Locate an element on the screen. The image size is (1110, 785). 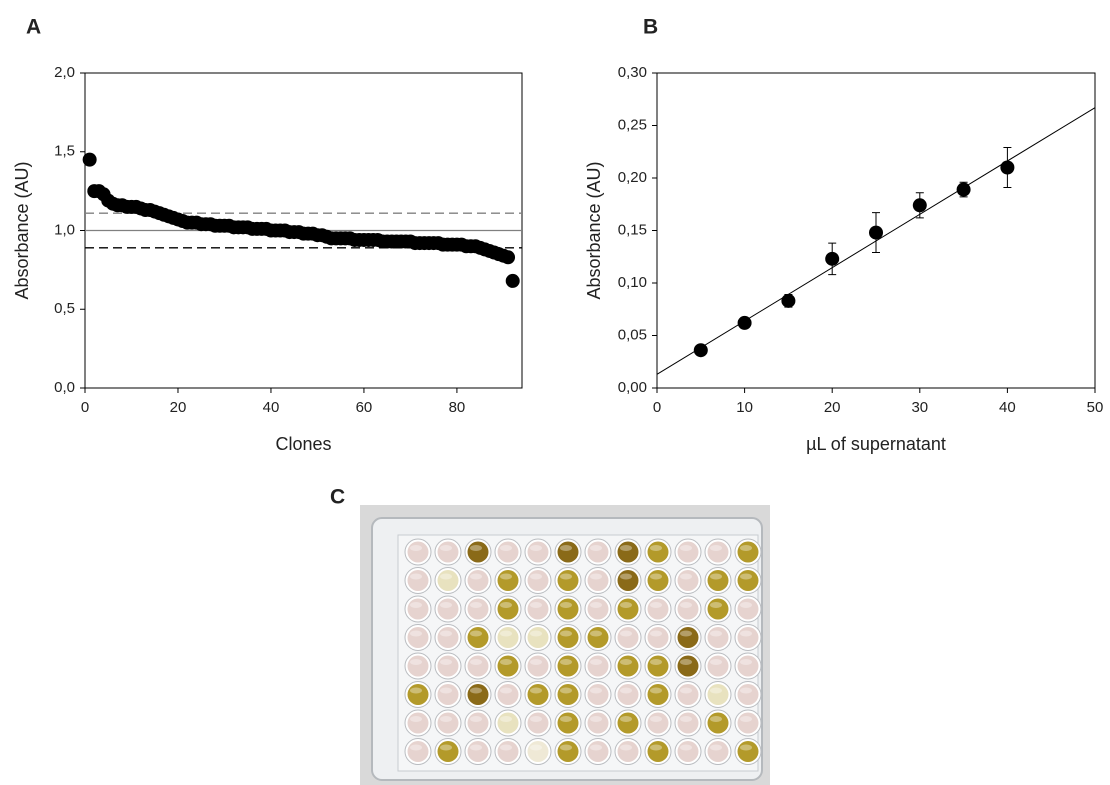
x-tick-label: 0 is located at coordinates (85, 407).